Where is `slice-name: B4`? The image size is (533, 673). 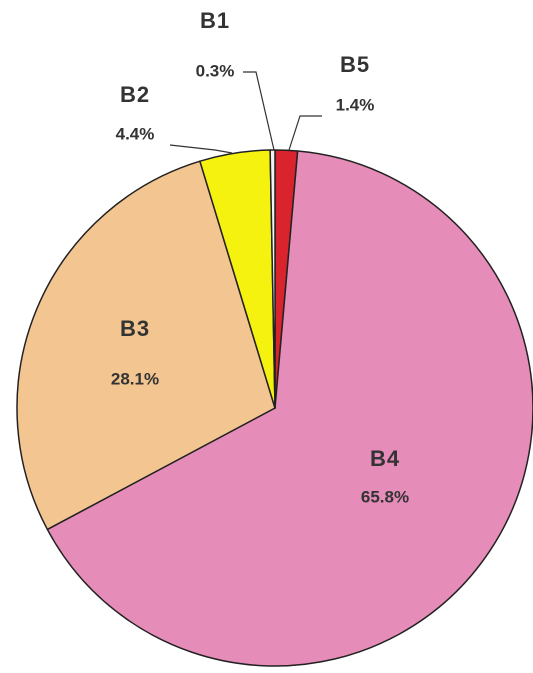 slice-name: B4 is located at coordinates (385, 458).